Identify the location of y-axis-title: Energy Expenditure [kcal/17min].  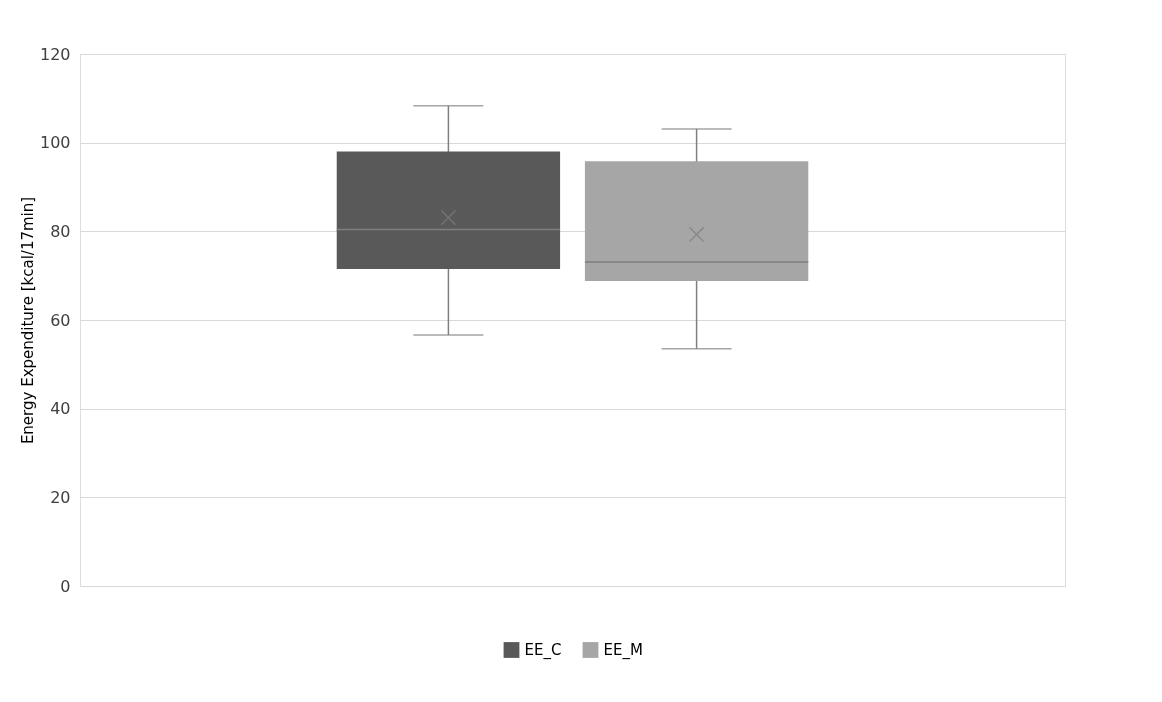
(27, 320).